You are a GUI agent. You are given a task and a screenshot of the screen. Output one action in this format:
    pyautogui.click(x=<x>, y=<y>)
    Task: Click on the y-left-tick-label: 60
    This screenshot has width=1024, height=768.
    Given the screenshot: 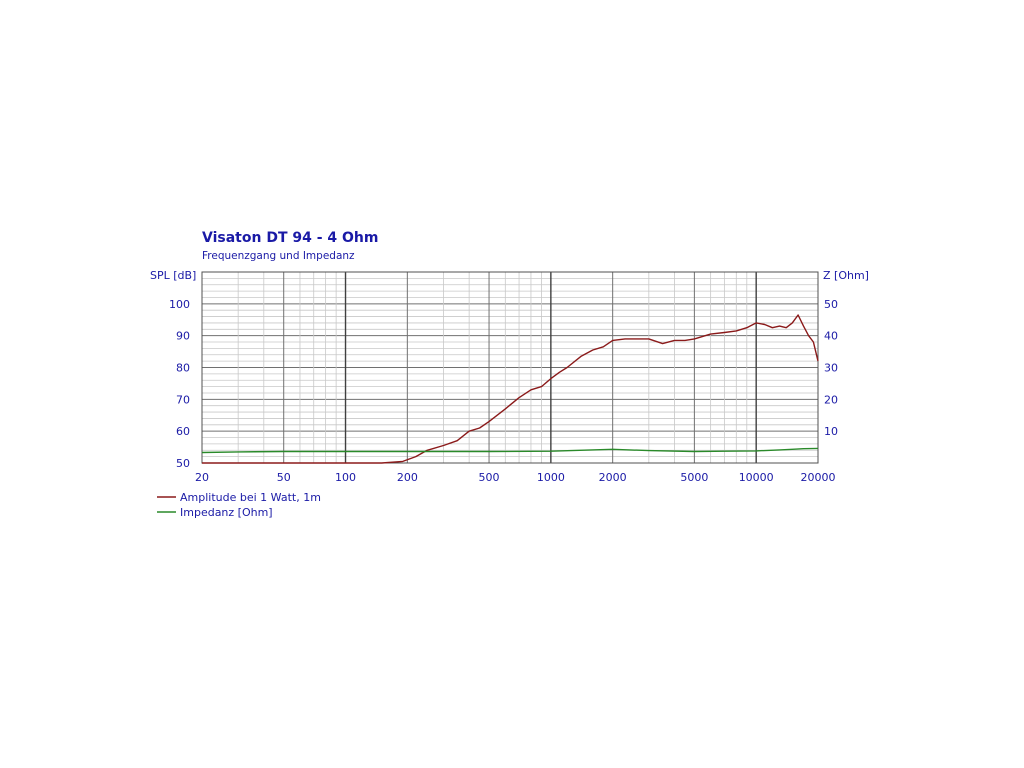 What is the action you would take?
    pyautogui.click(x=183, y=431)
    